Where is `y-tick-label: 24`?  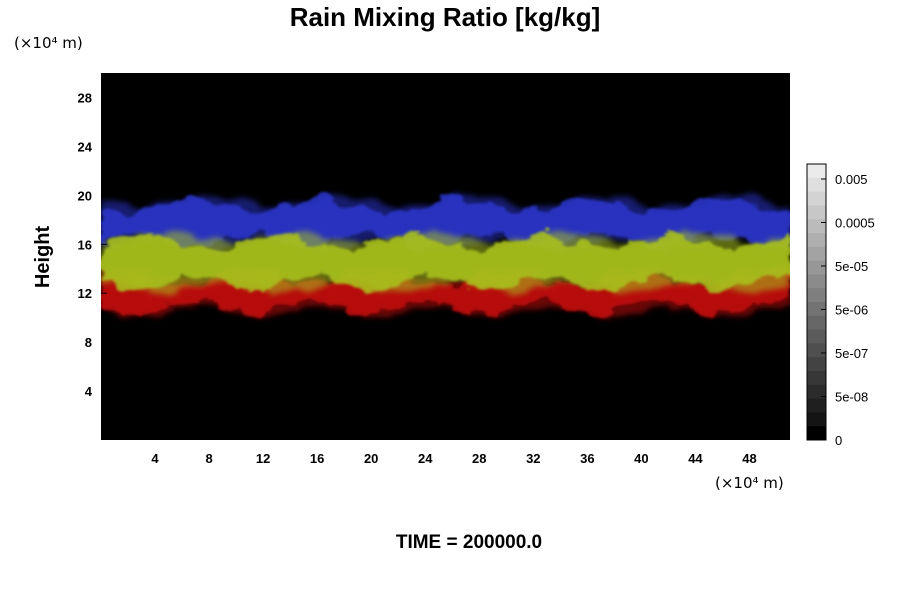 y-tick-label: 24 is located at coordinates (85, 146).